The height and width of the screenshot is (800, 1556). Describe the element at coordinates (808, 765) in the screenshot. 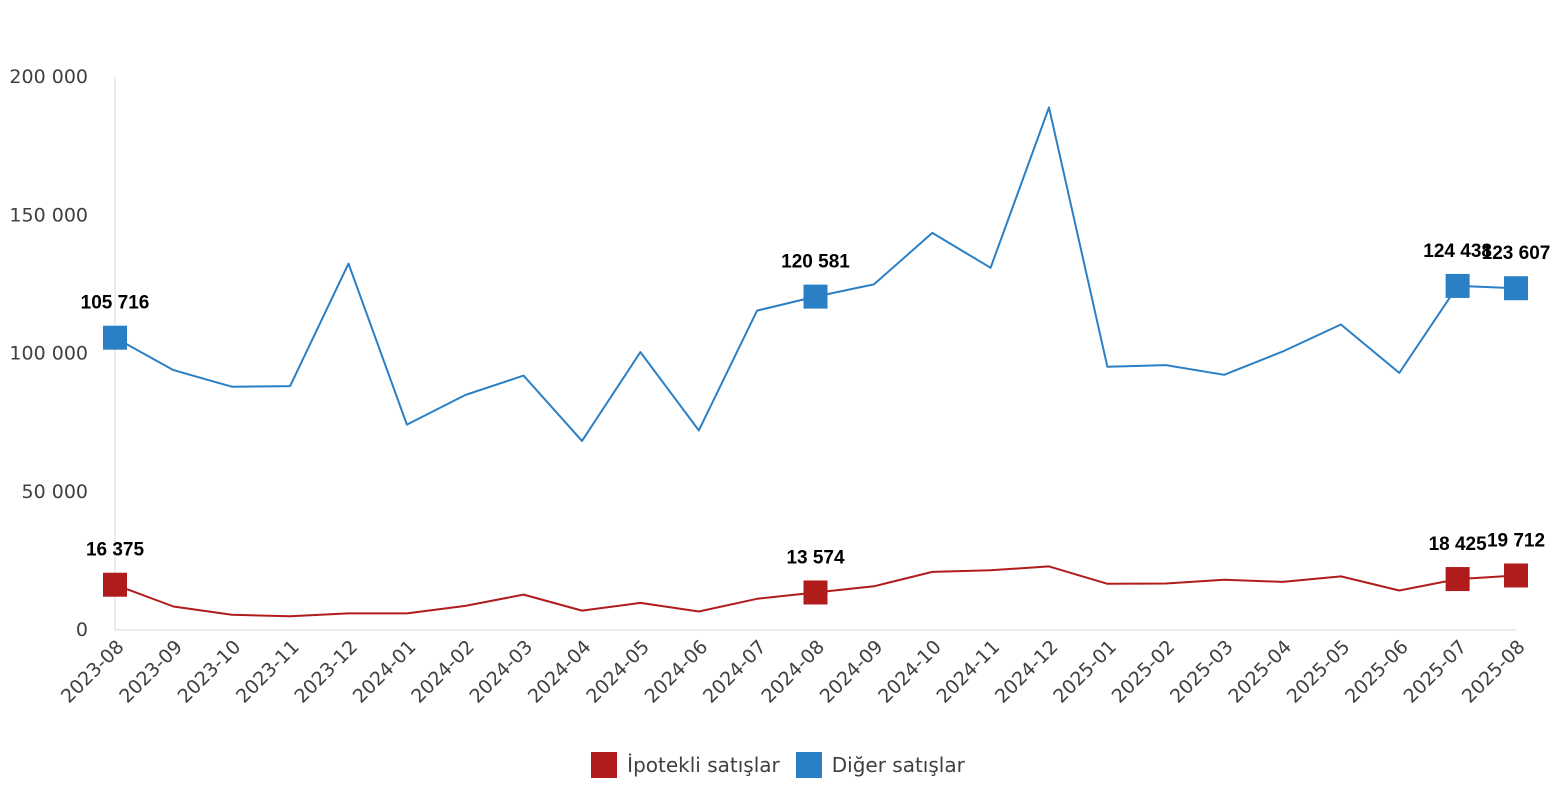

I see `legend-swatch-diger` at that location.